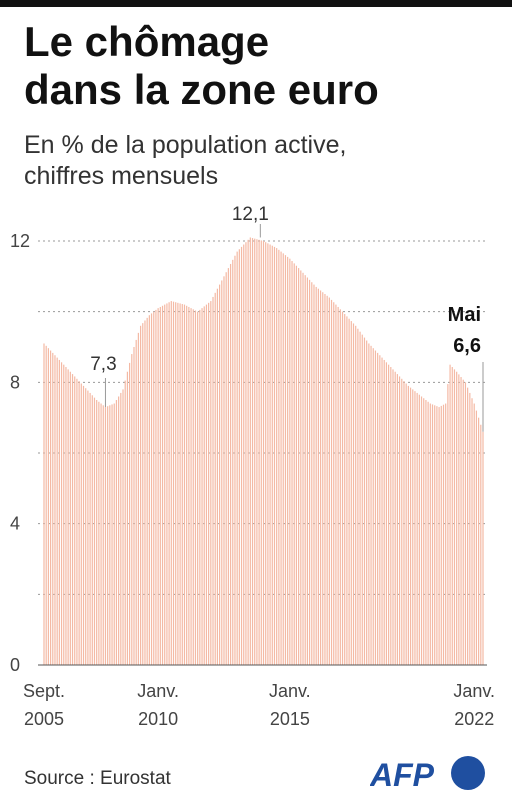 The image size is (512, 812). Describe the element at coordinates (103, 364) in the screenshot. I see `annotation-label-min: 7,3` at that location.